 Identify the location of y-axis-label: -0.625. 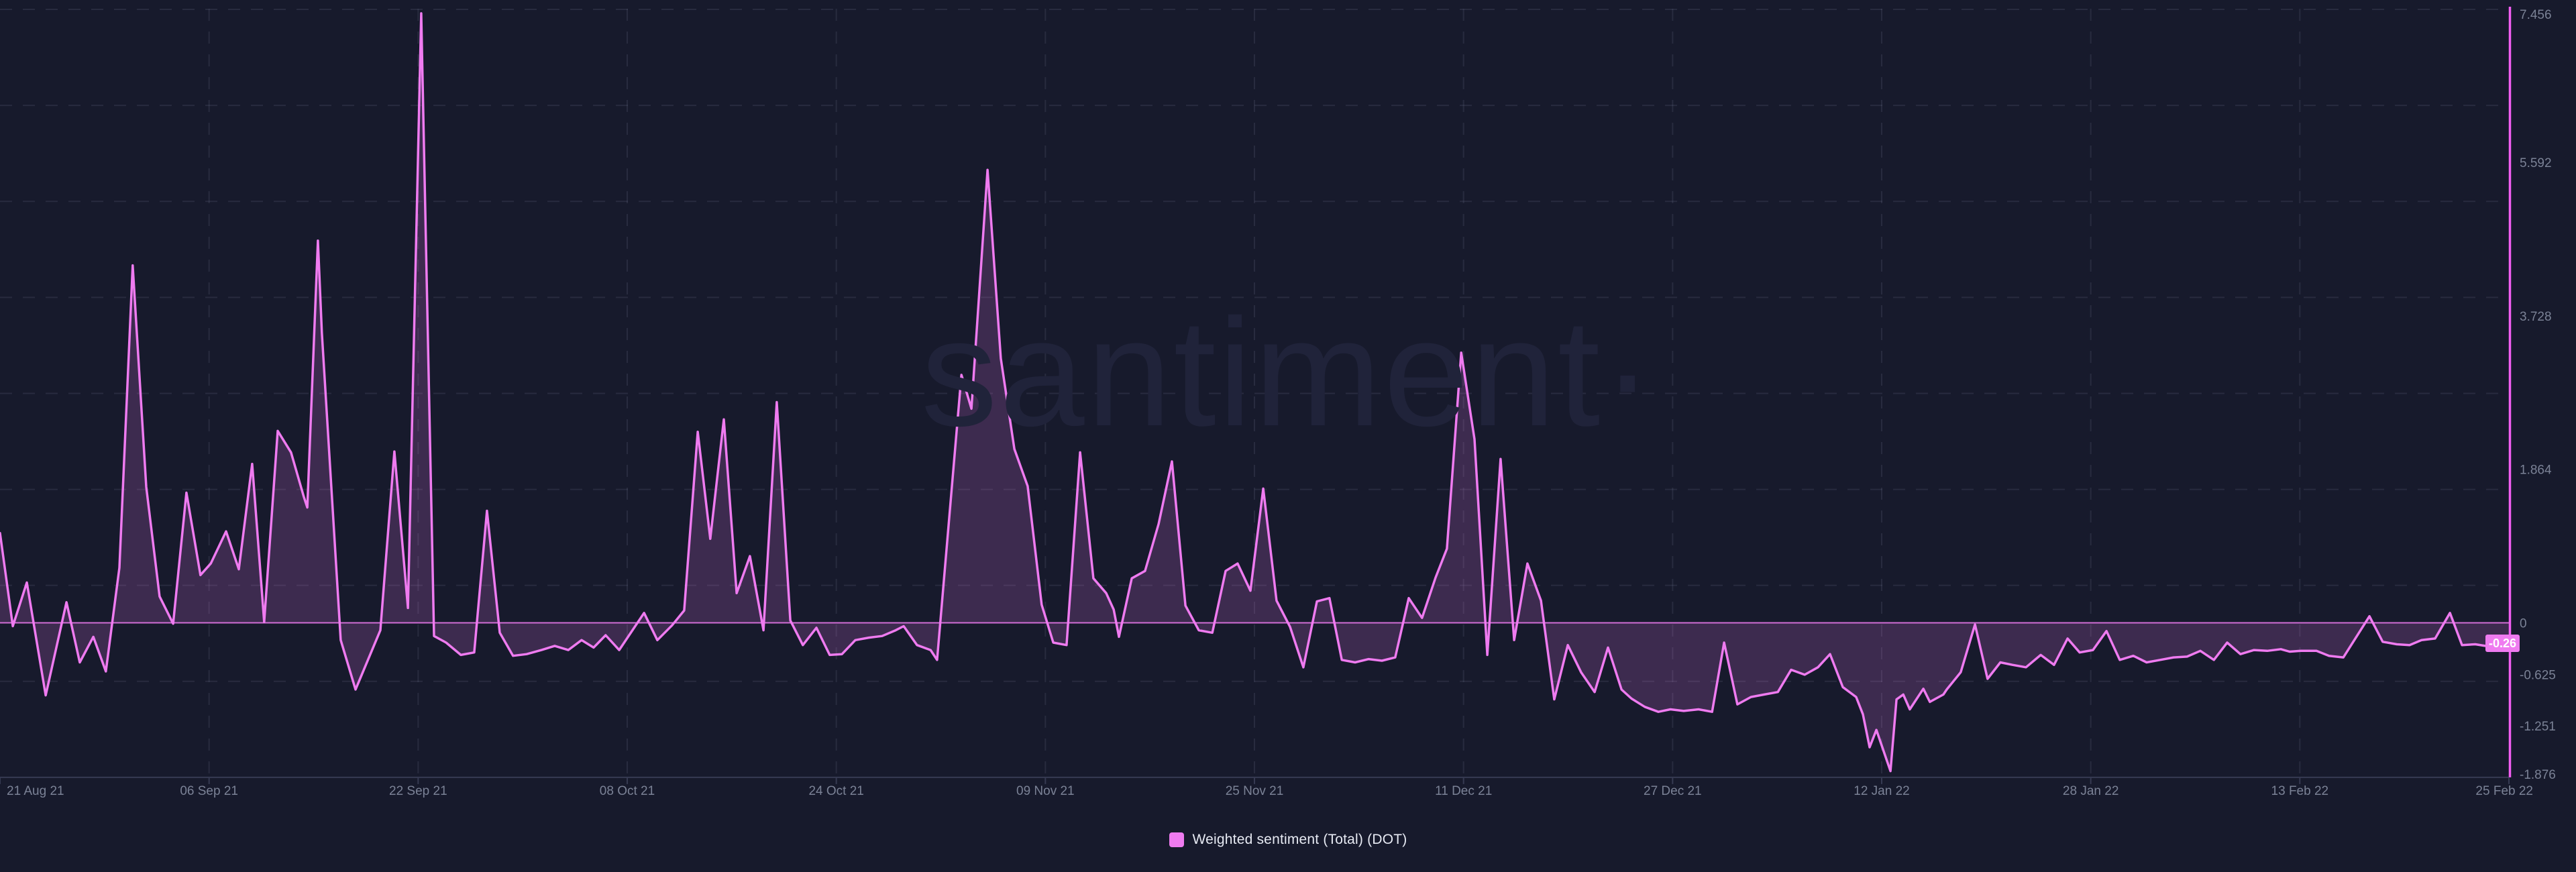
(2538, 675).